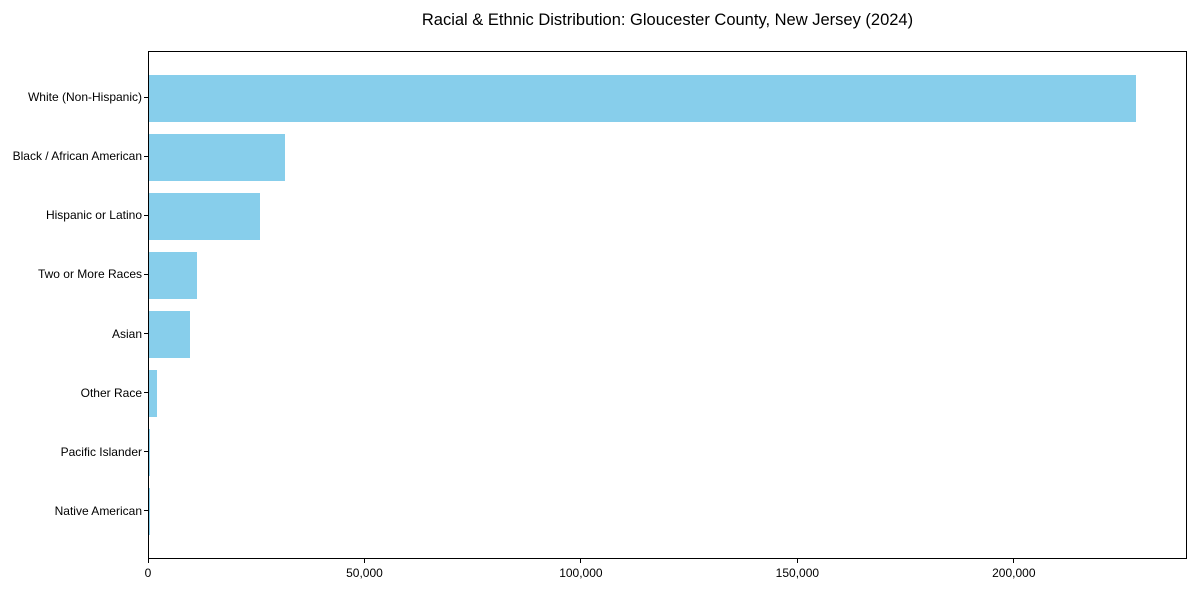 The image size is (1200, 600). What do you see at coordinates (93, 215) in the screenshot?
I see `y-axis-label: Hispanic or Latino` at bounding box center [93, 215].